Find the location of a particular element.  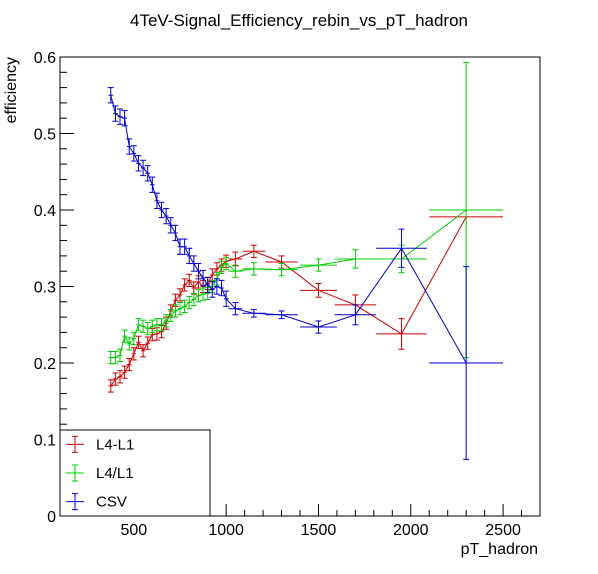

y-tick-label: 0.3 is located at coordinates (45, 288).